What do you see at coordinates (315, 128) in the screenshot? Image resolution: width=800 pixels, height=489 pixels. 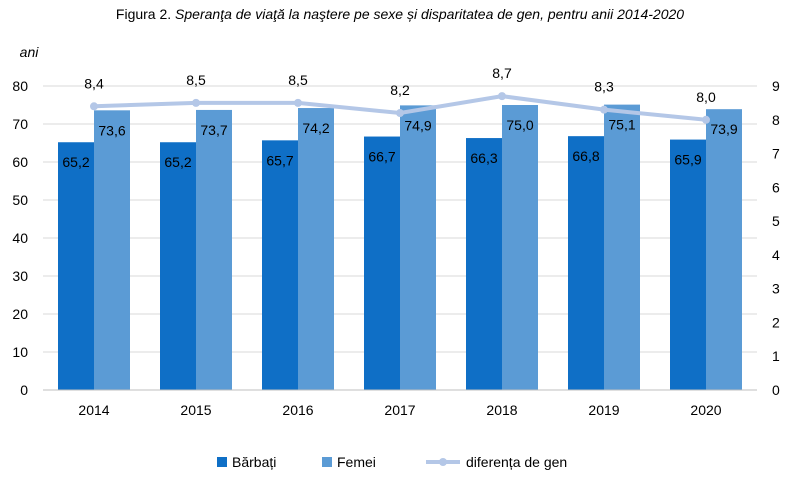 I see `bar-value-label: 74,2` at bounding box center [315, 128].